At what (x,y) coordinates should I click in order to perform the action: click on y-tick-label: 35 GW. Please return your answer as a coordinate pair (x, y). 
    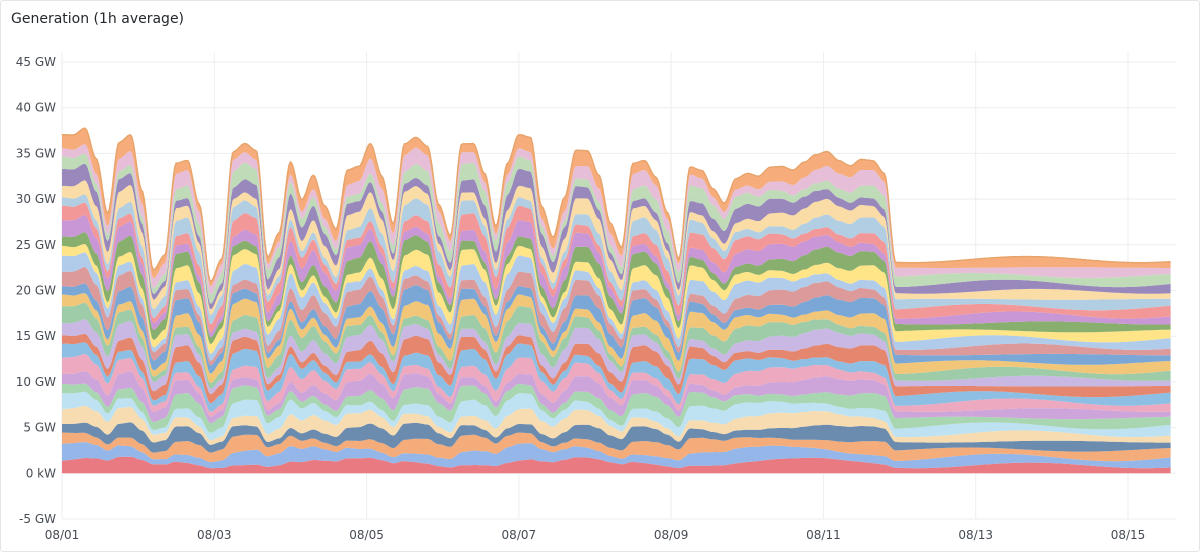
    Looking at the image, I should click on (36, 153).